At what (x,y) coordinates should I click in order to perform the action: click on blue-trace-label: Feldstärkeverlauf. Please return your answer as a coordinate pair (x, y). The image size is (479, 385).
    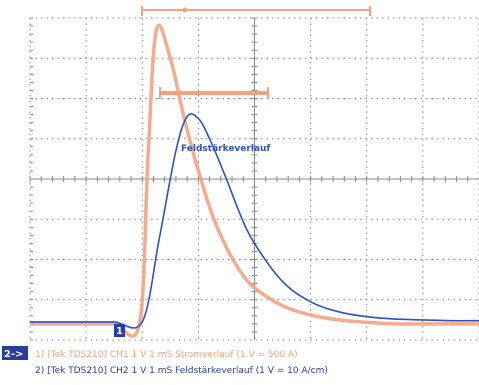
    Looking at the image, I should click on (225, 149).